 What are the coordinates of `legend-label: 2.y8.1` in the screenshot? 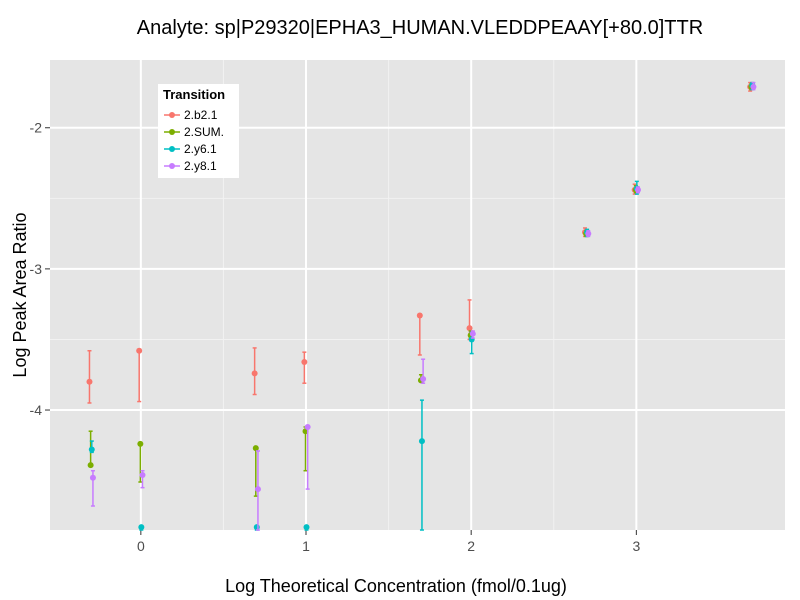 It's located at (200, 166).